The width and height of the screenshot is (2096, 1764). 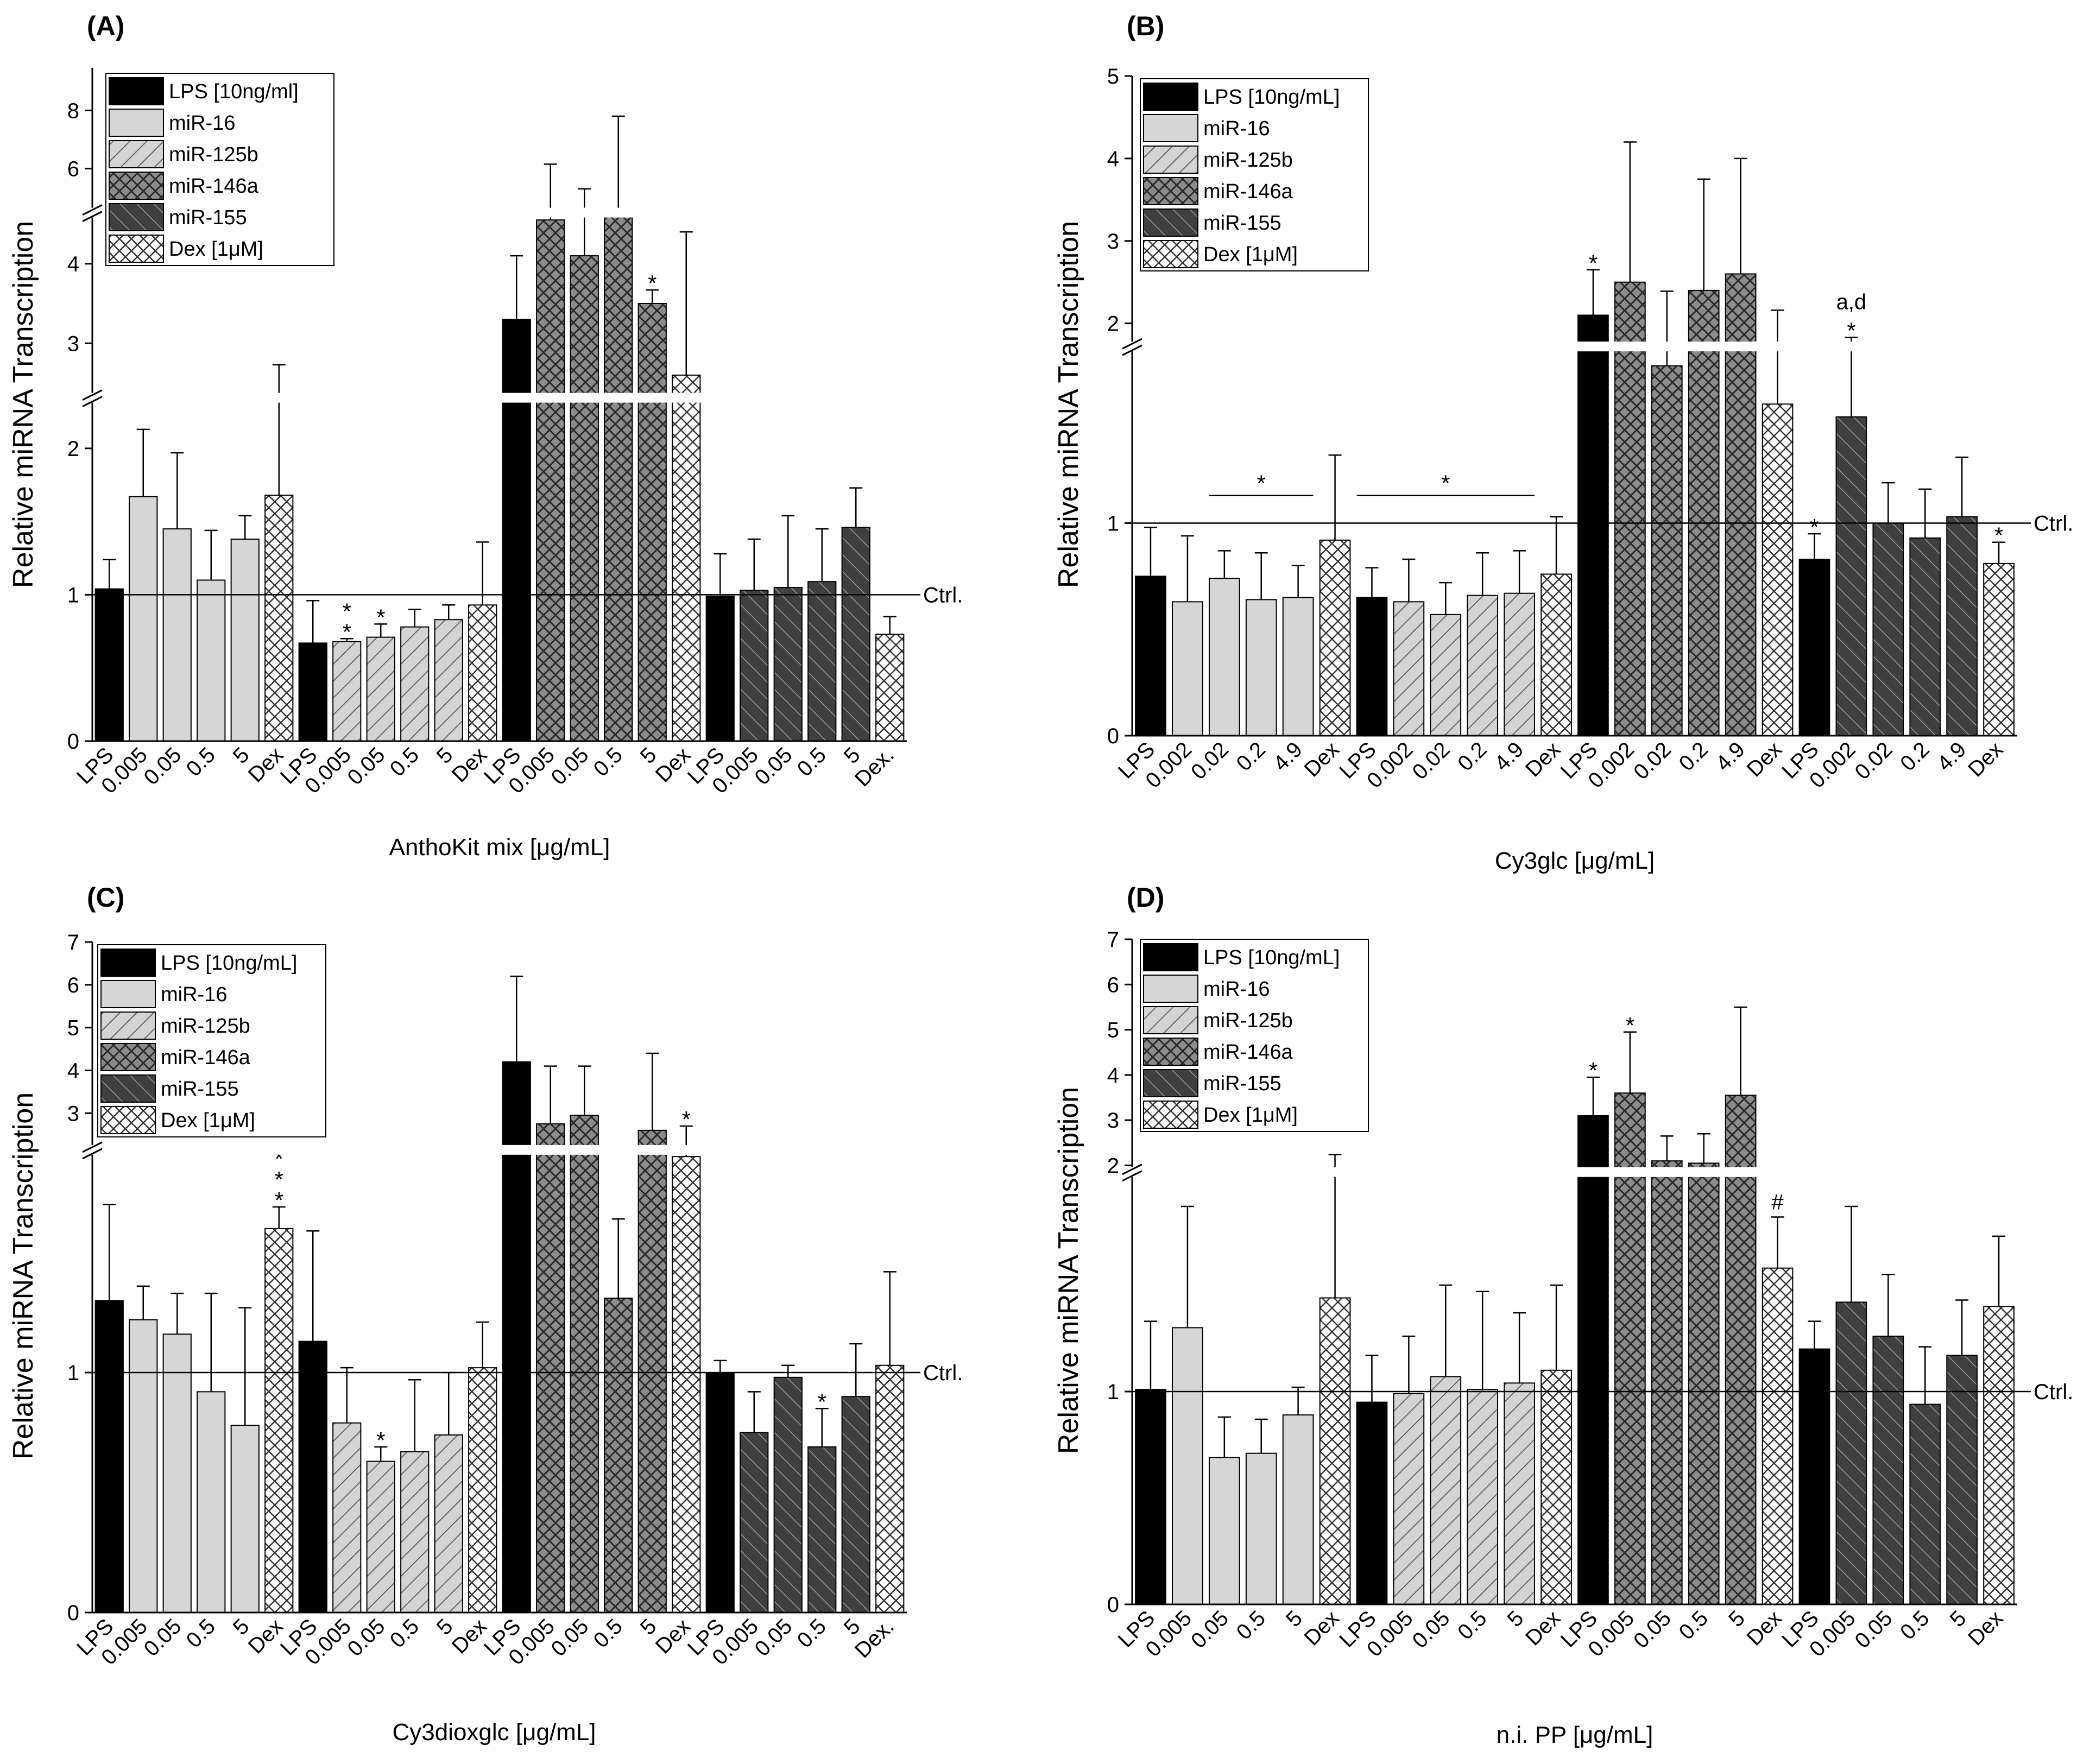 I want to click on legend-swatch-mir146a, so click(x=136, y=186).